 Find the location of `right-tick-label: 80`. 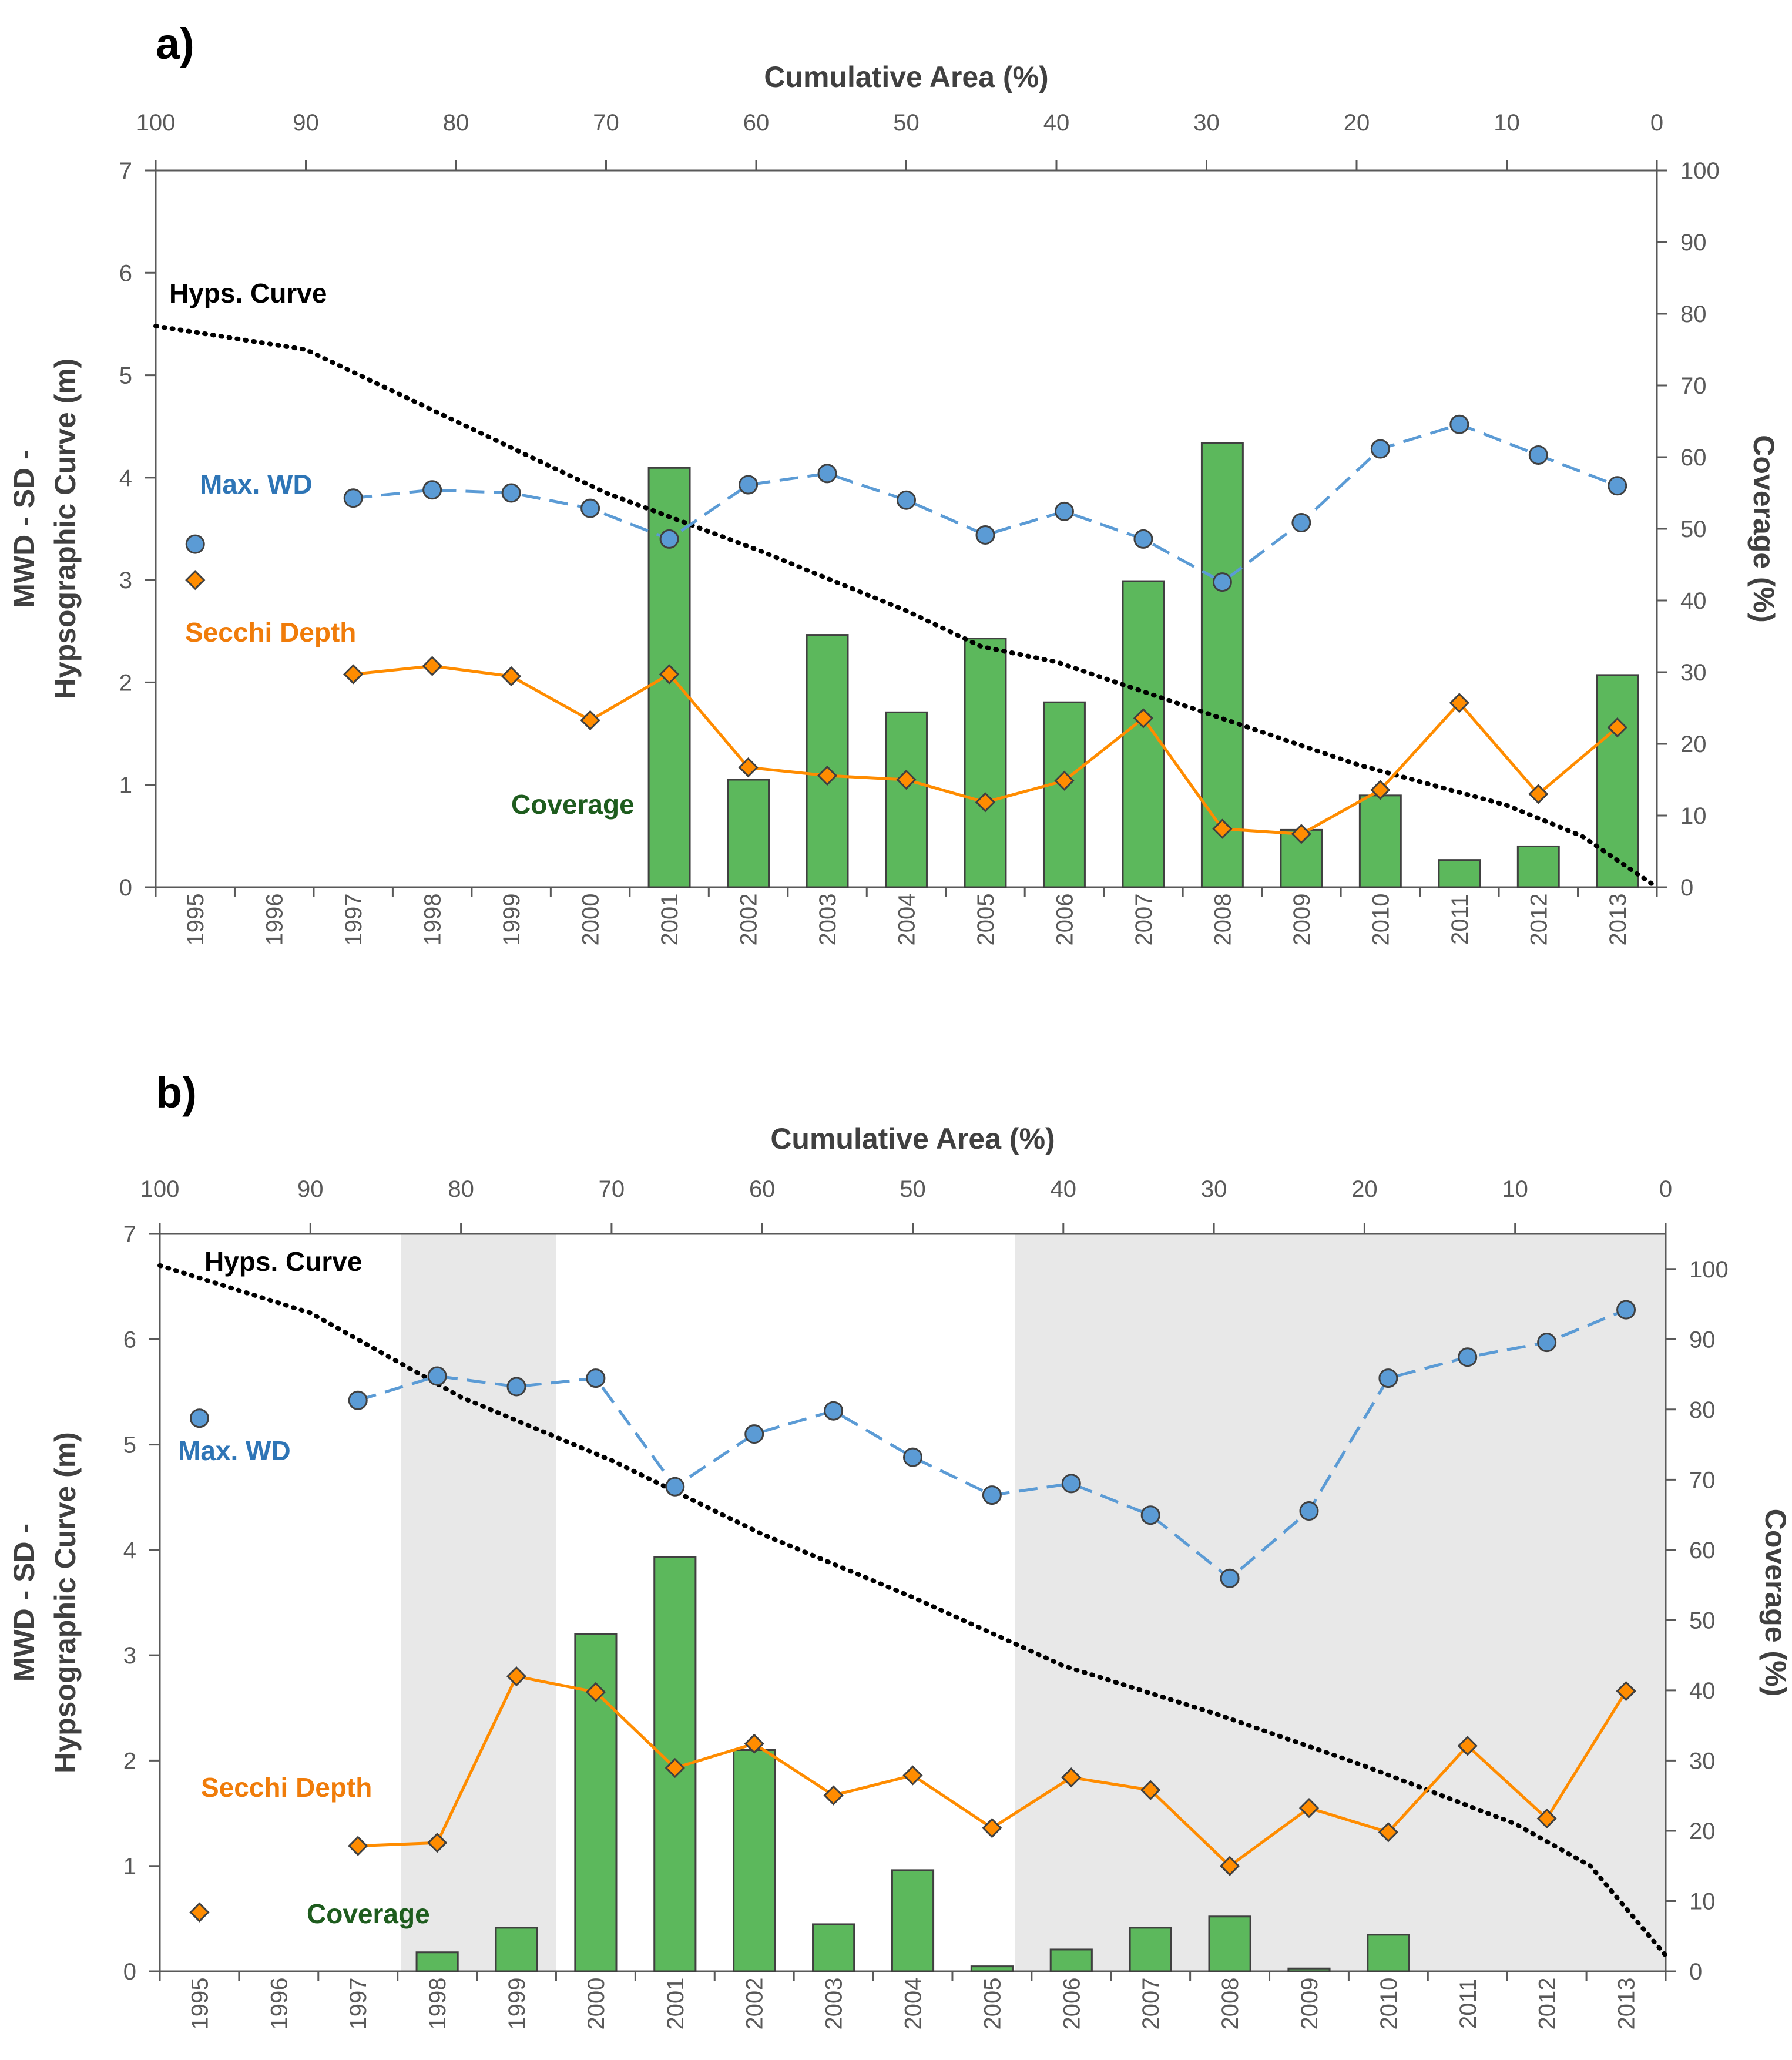

right-tick-label: 80 is located at coordinates (1702, 1410).